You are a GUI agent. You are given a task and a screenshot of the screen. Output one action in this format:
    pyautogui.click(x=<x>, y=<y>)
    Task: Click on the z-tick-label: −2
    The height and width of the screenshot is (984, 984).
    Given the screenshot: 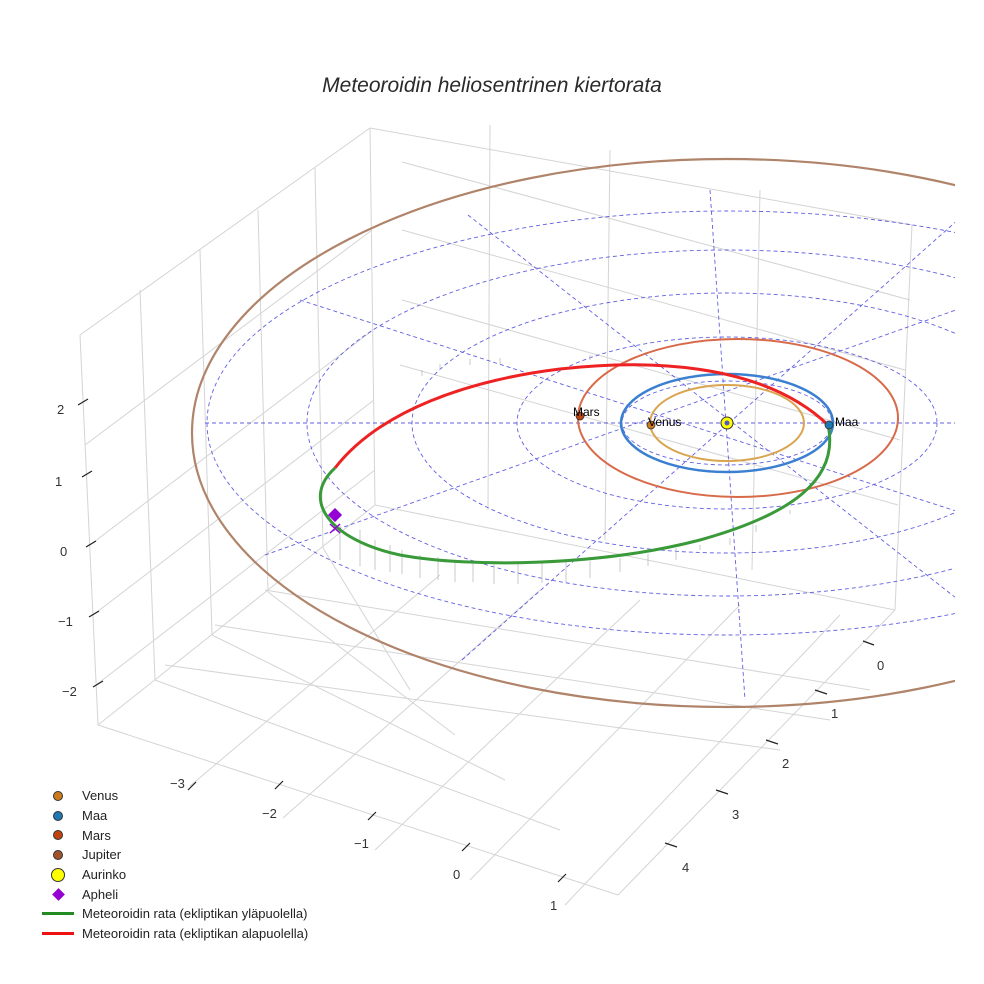 What is the action you would take?
    pyautogui.click(x=69, y=691)
    